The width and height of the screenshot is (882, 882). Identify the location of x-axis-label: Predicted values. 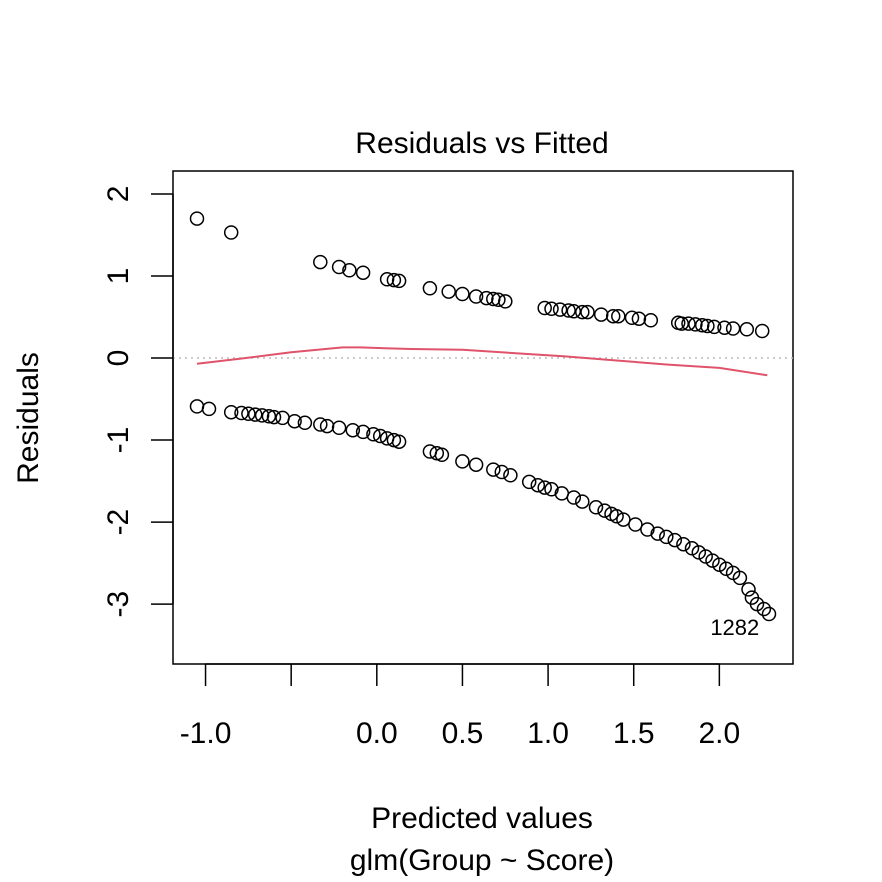
(482, 818).